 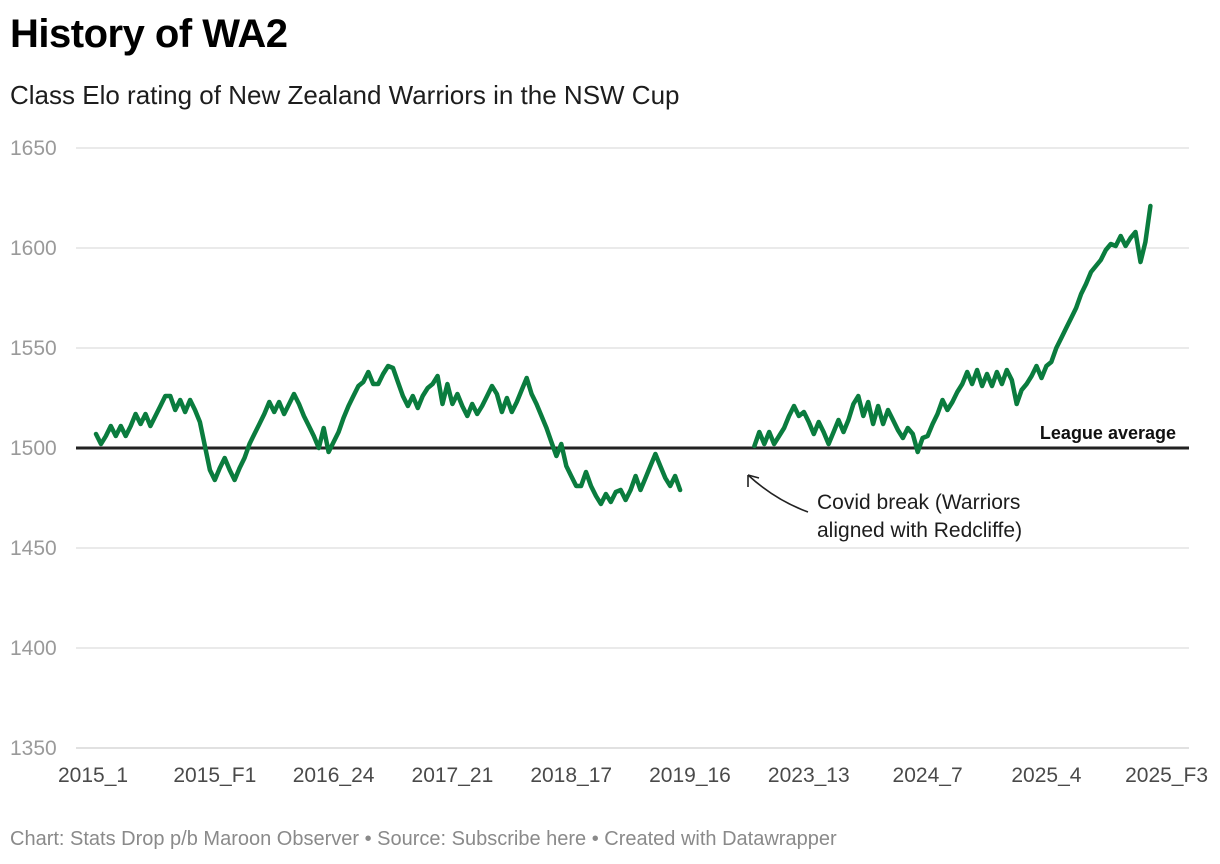 I want to click on y-tick-label: 1450, so click(x=33, y=548).